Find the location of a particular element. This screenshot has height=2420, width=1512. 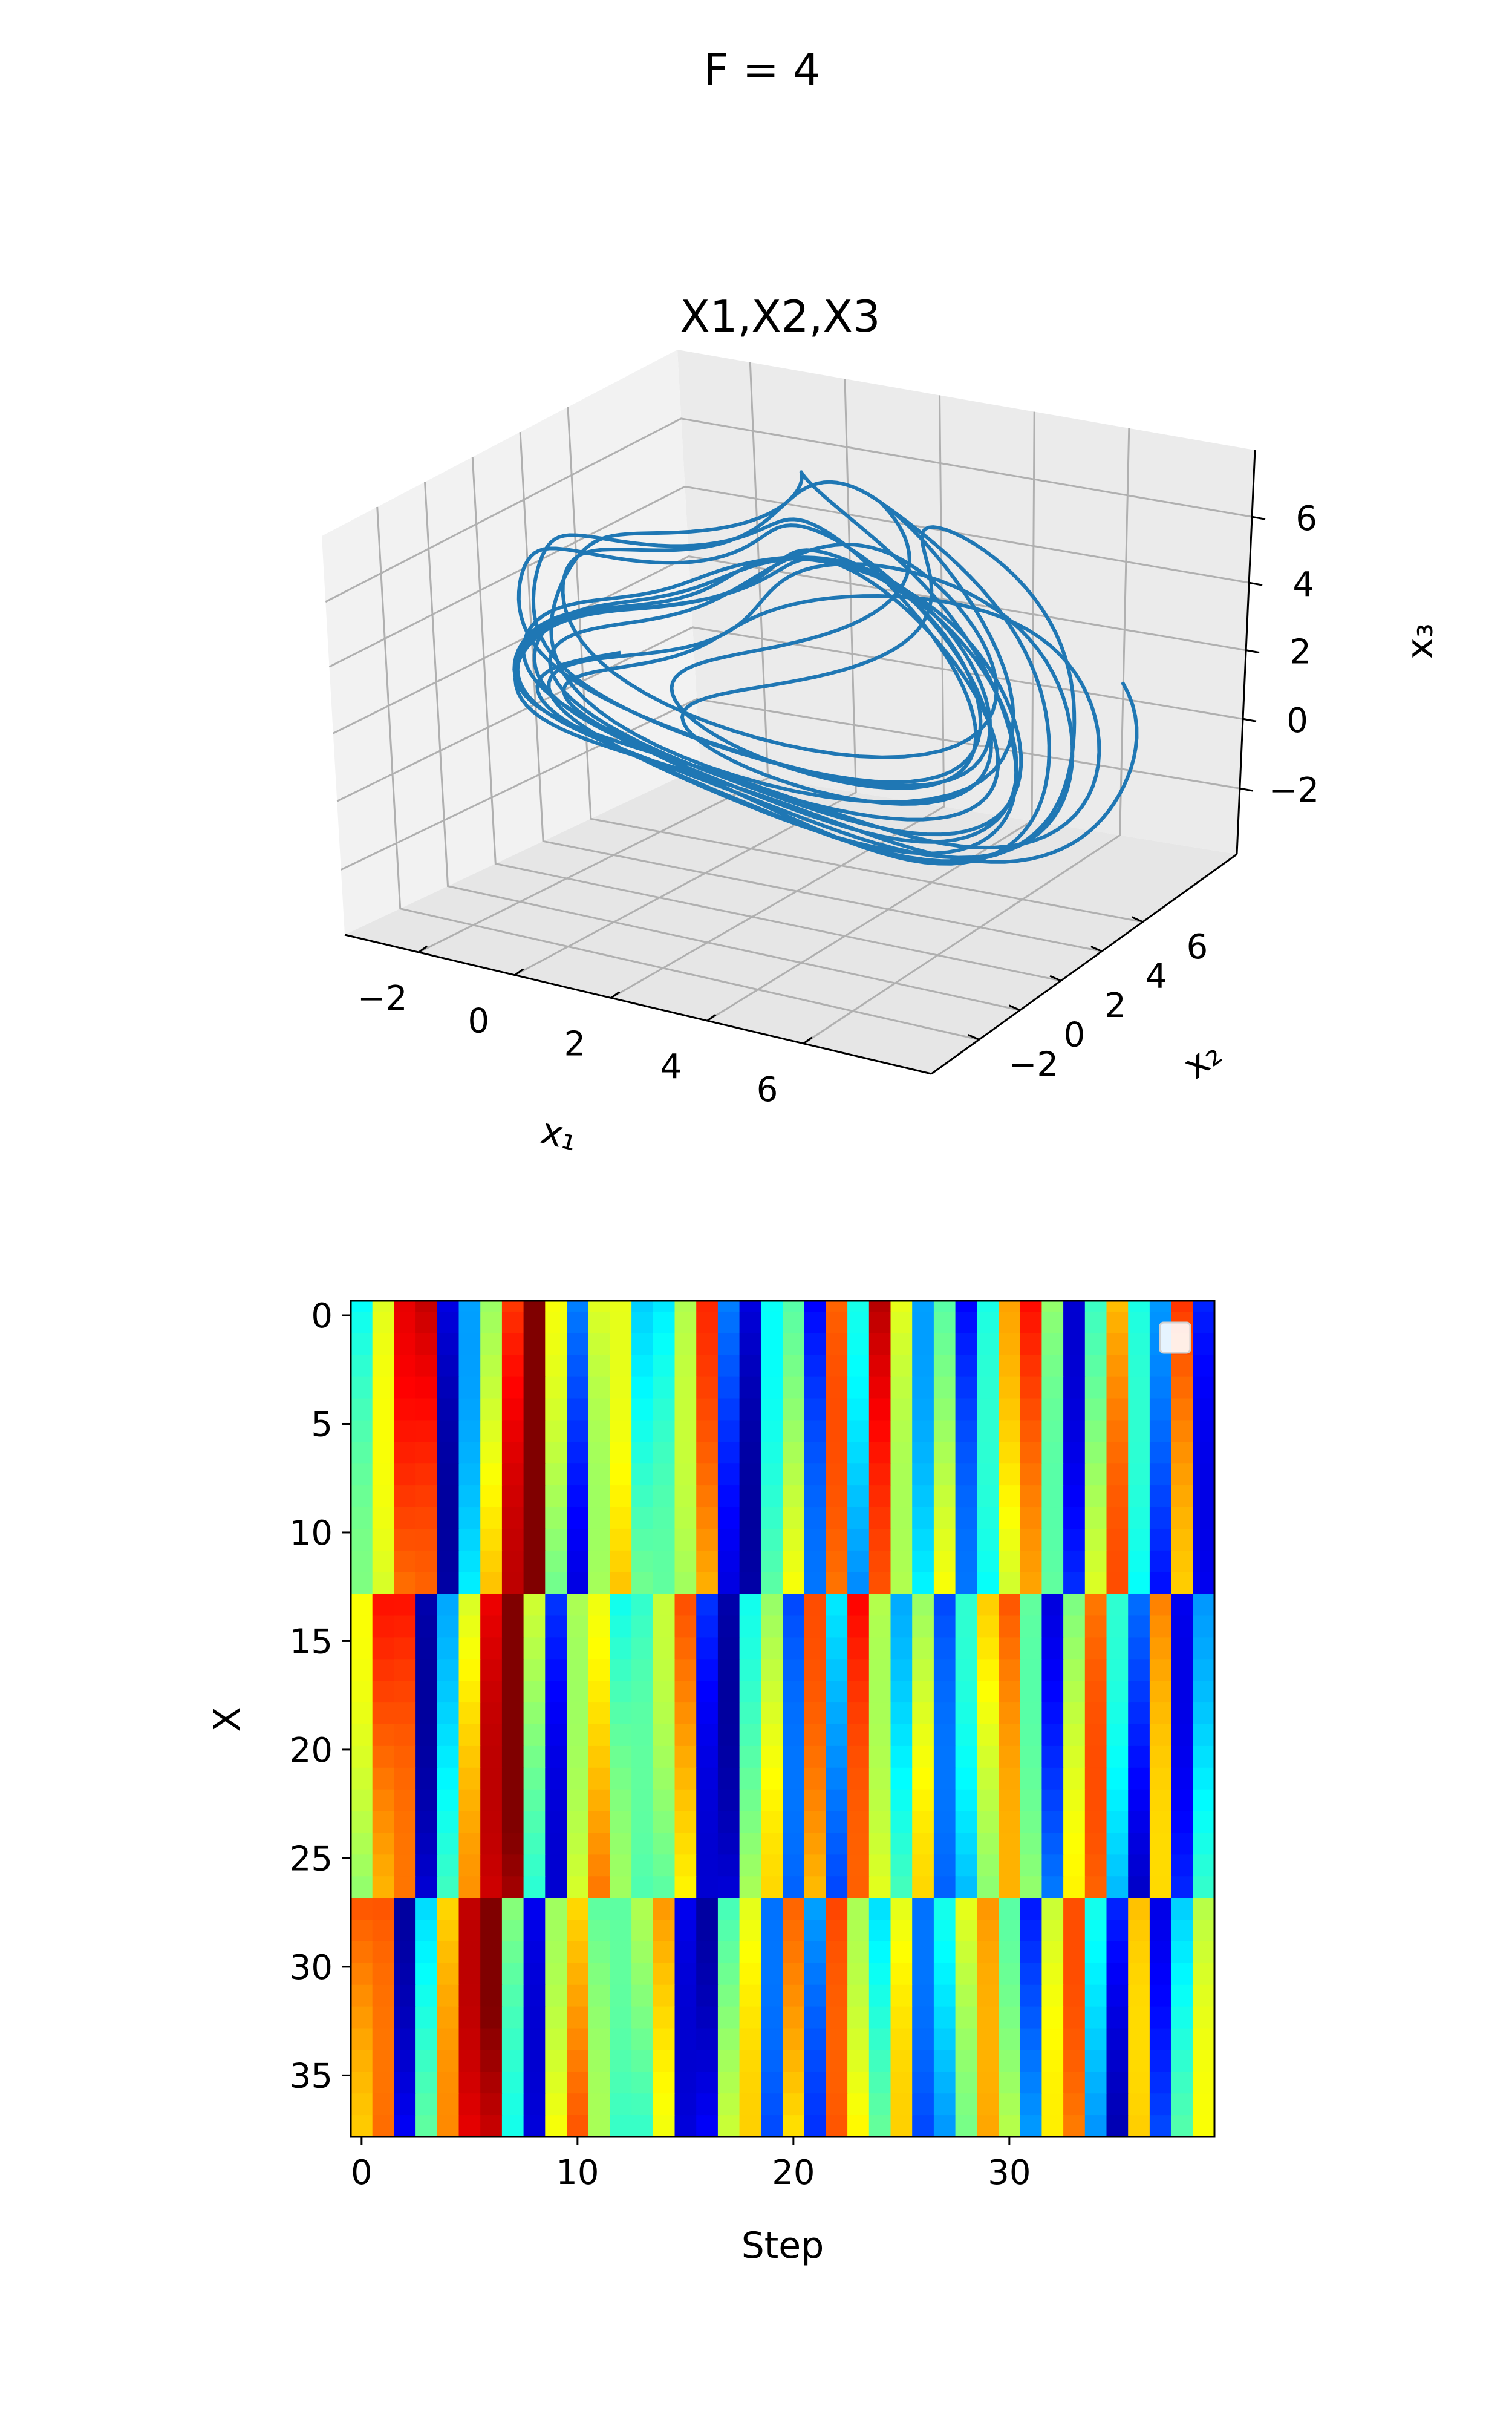

x1-tick-label-1: 0 is located at coordinates (478, 1021).